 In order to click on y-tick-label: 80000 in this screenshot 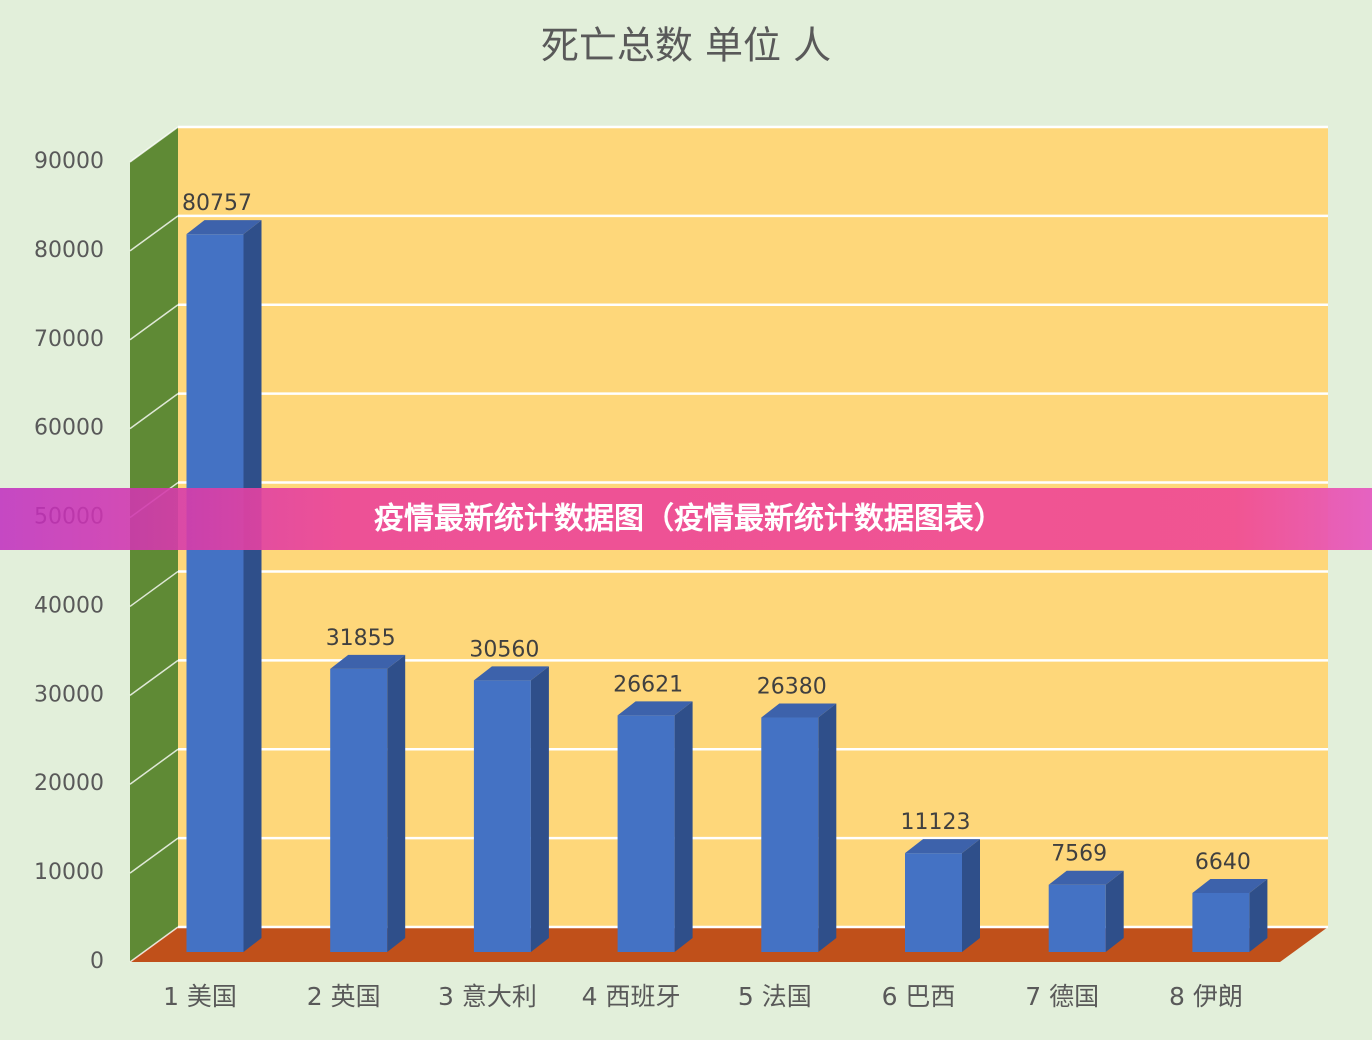, I will do `click(69, 250)`.